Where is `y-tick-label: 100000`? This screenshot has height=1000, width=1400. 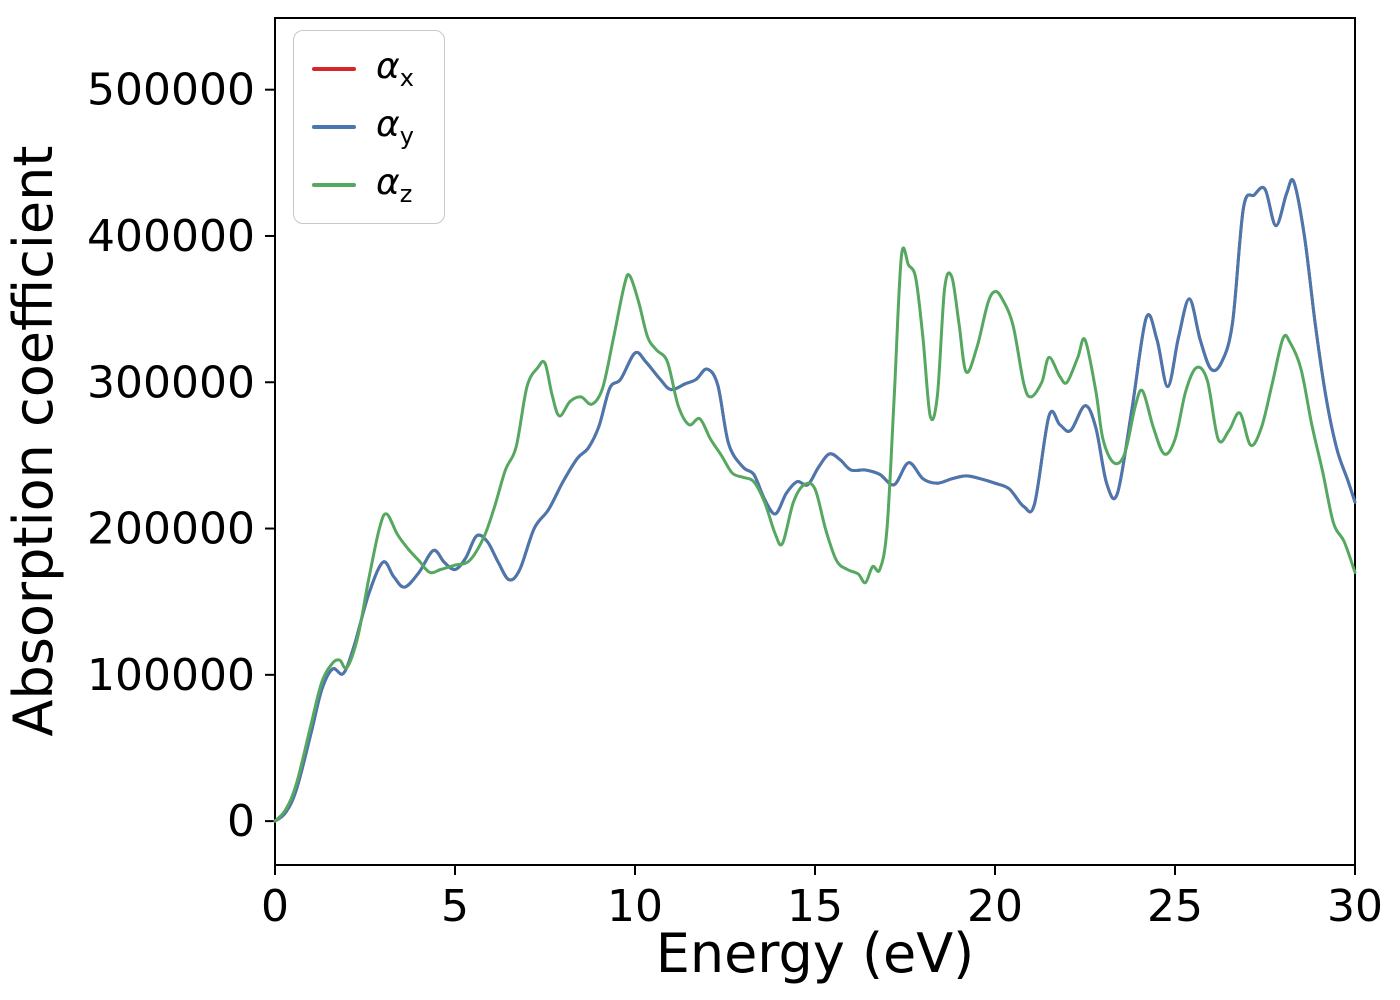
y-tick-label: 100000 is located at coordinates (171, 675).